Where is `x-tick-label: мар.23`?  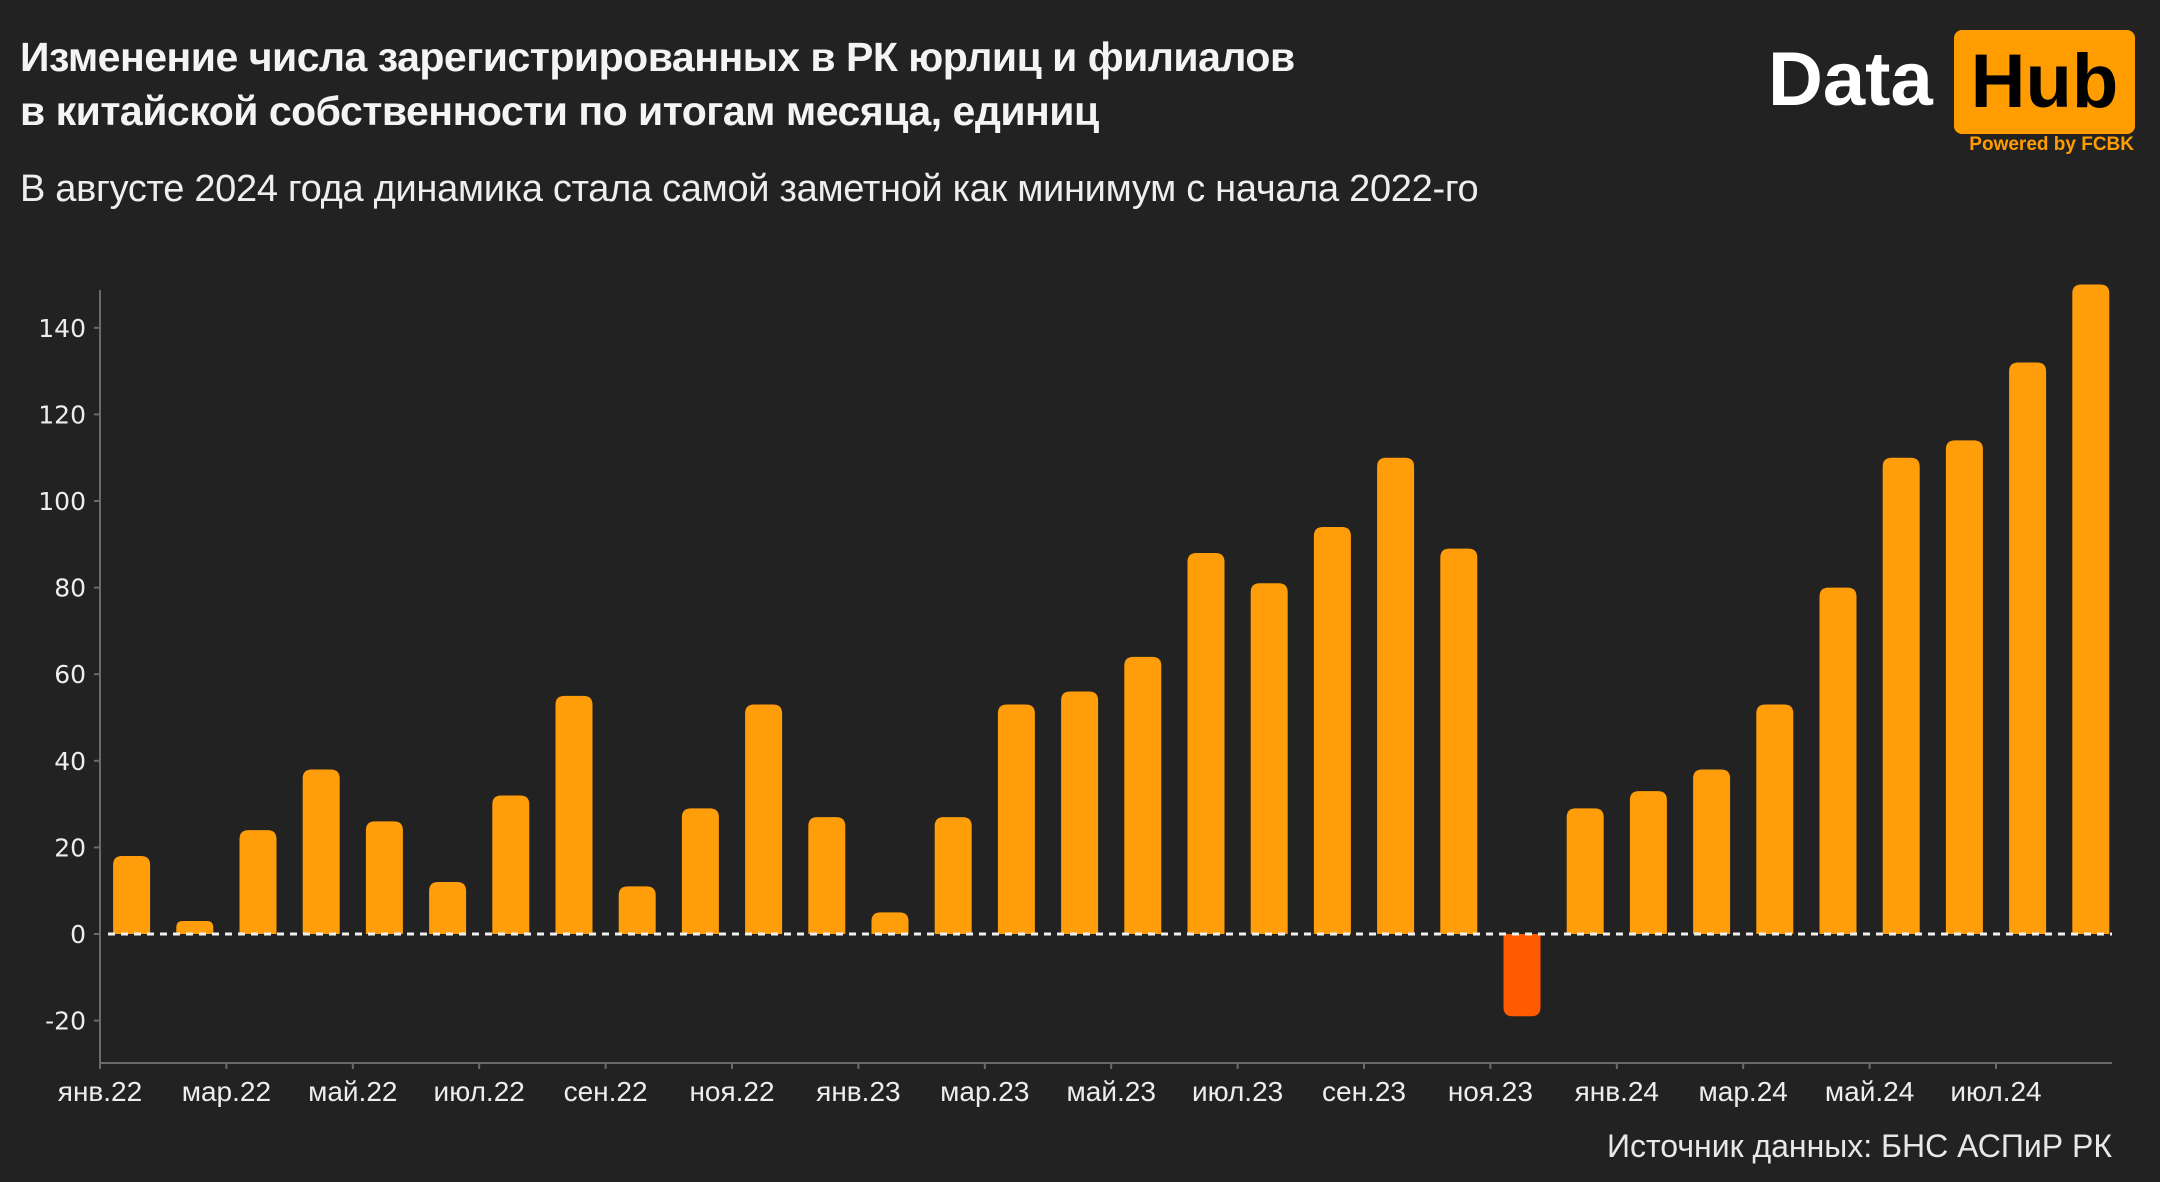
x-tick-label: мар.23 is located at coordinates (984, 1091).